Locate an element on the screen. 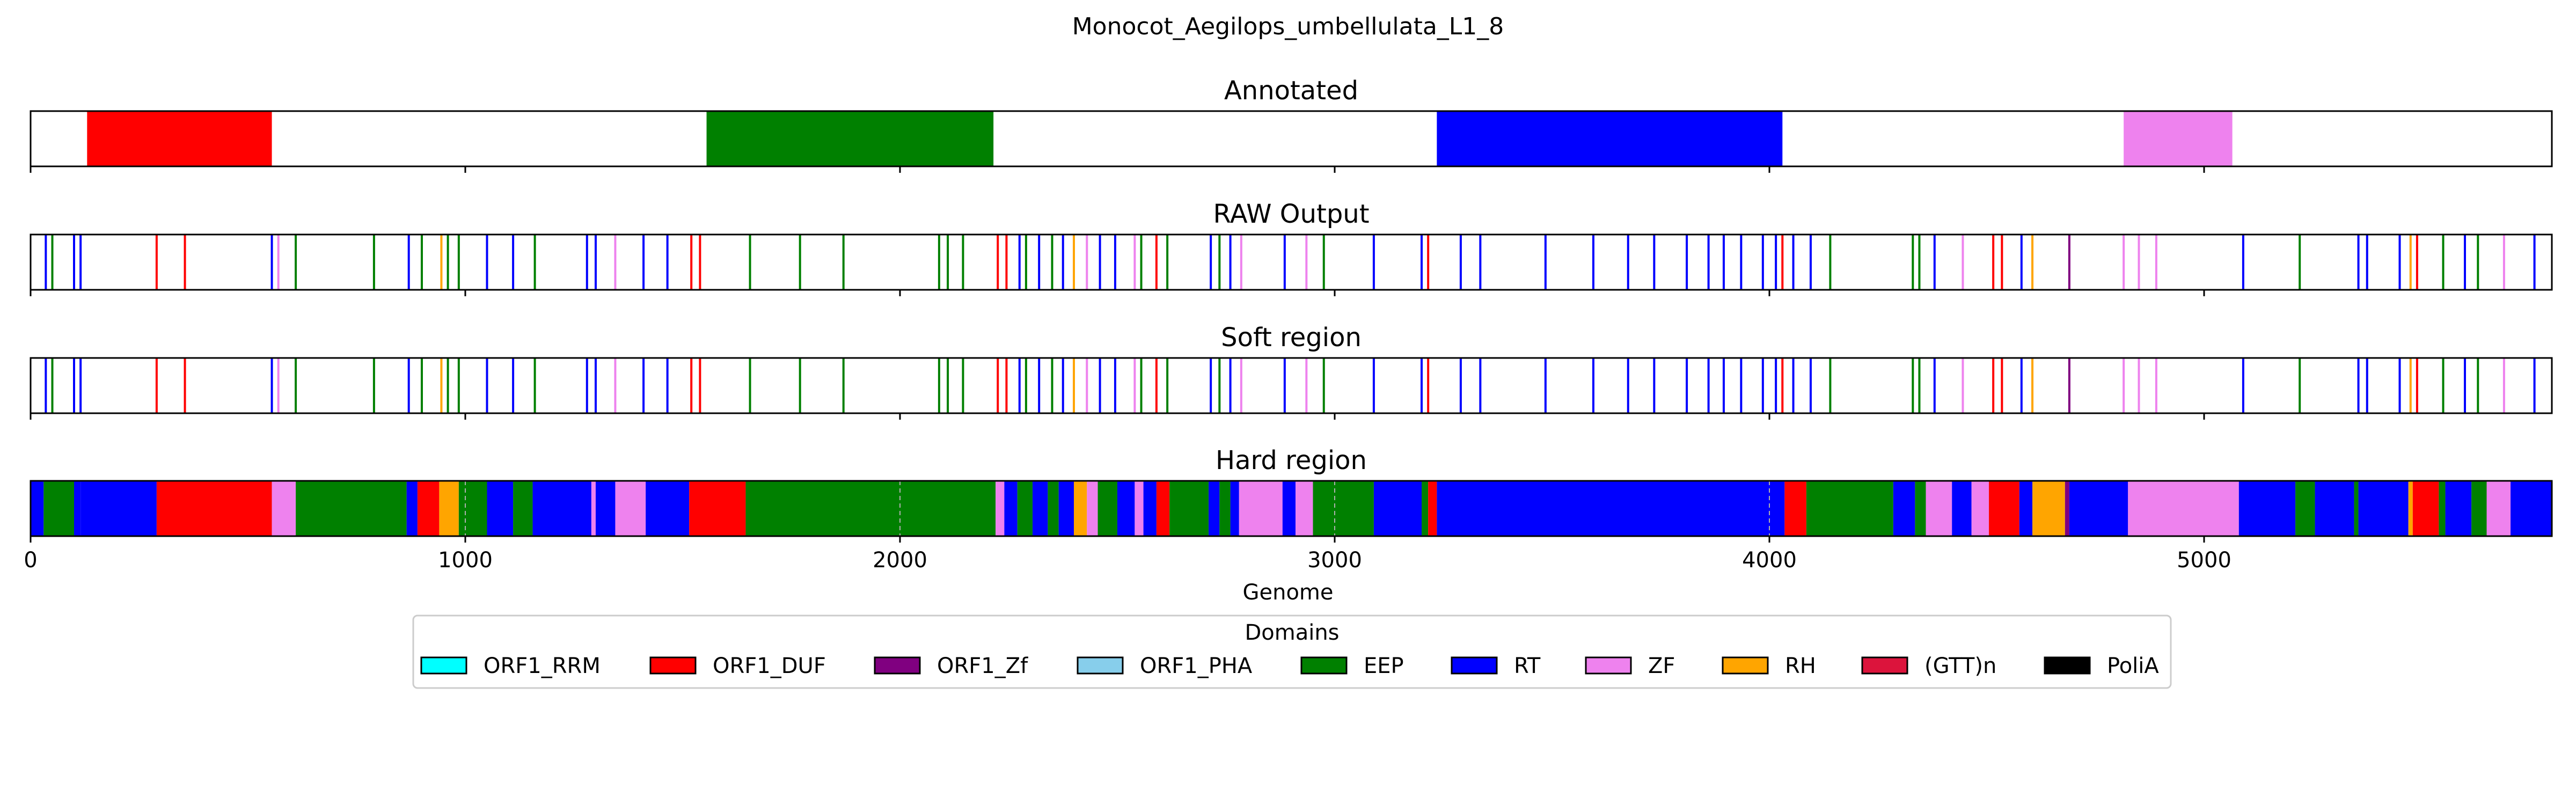  x-tick-label: 0 is located at coordinates (30, 560).